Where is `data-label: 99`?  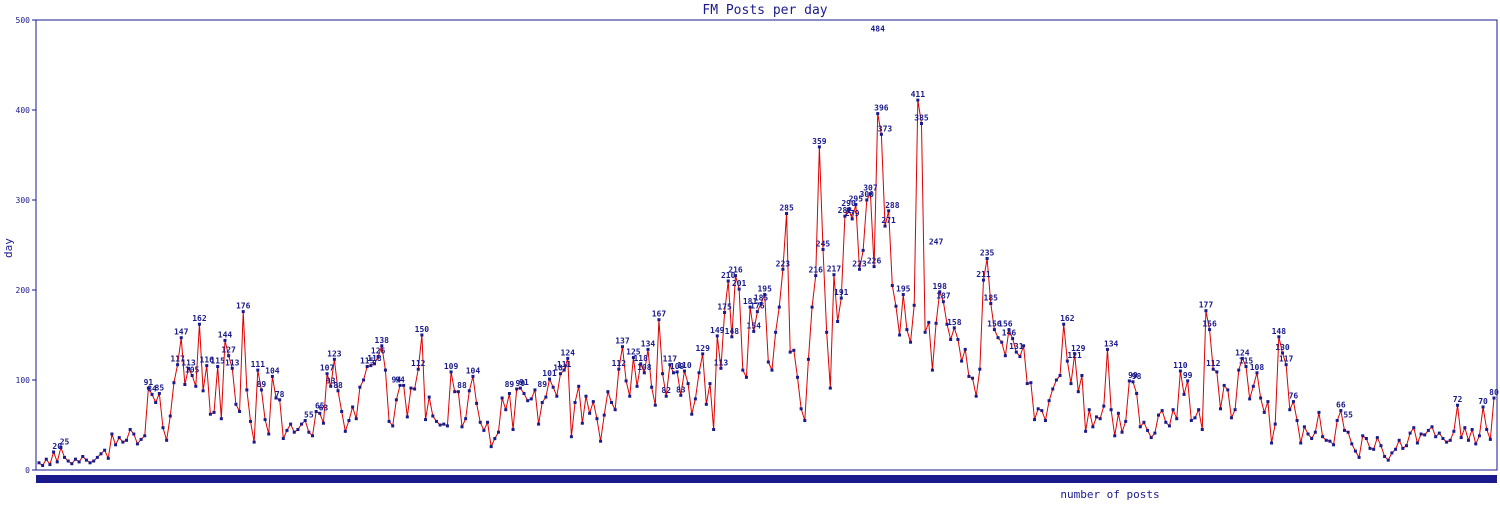
data-label: 99 is located at coordinates (1188, 375).